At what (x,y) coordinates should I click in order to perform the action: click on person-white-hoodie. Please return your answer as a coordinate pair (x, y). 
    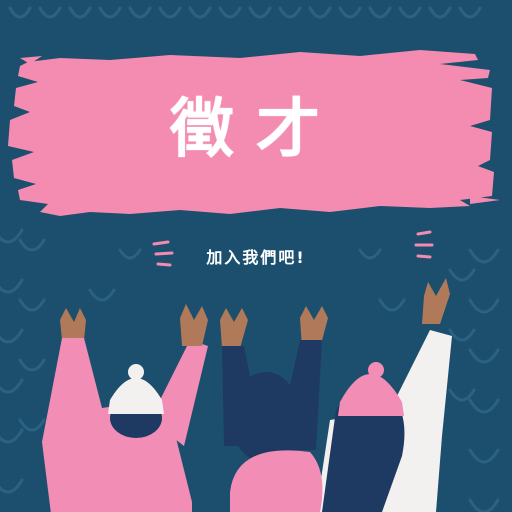
    Looking at the image, I should click on (384, 395).